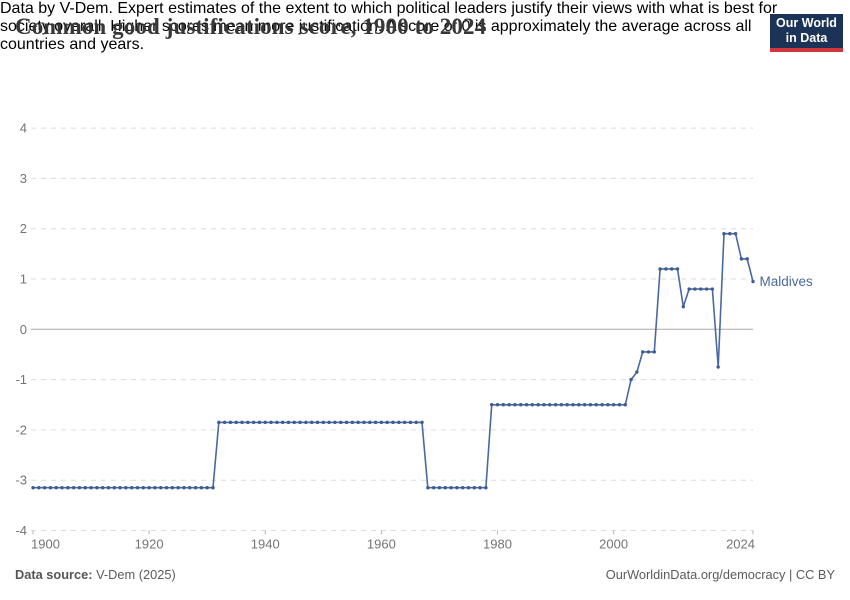 The height and width of the screenshot is (600, 850). Describe the element at coordinates (720, 574) in the screenshot. I see `credit-link: OurWorldinData.org/democracy | CC BY` at that location.